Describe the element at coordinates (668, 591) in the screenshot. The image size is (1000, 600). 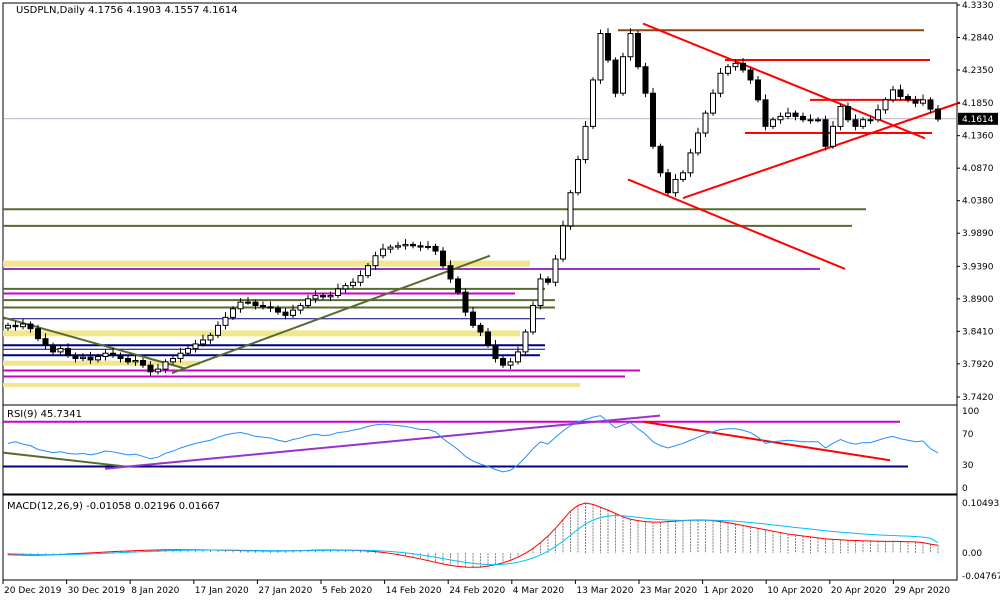
I see `date-tick-label: 23 Mar 2020` at that location.